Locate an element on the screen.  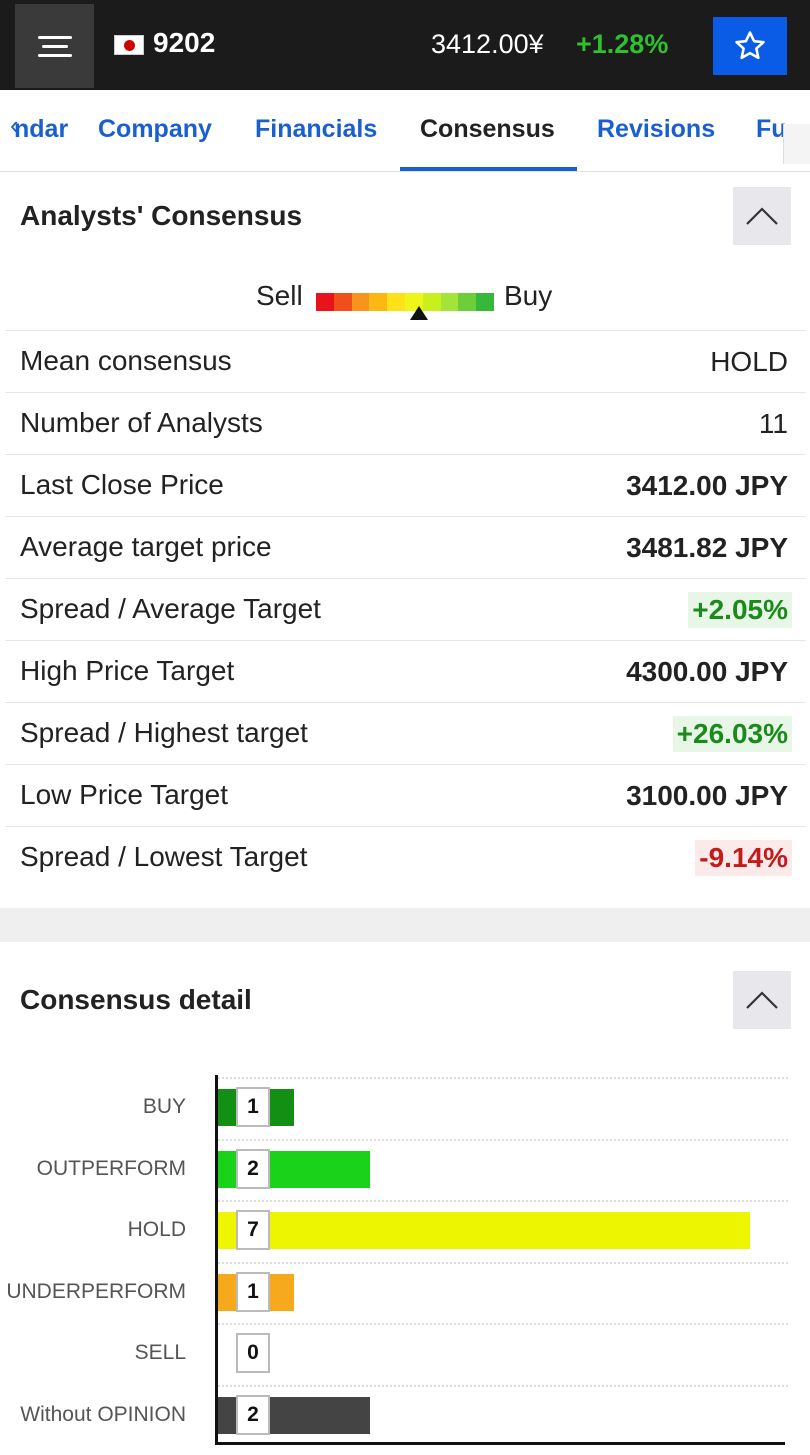
row-value: HOLD is located at coordinates (749, 361).